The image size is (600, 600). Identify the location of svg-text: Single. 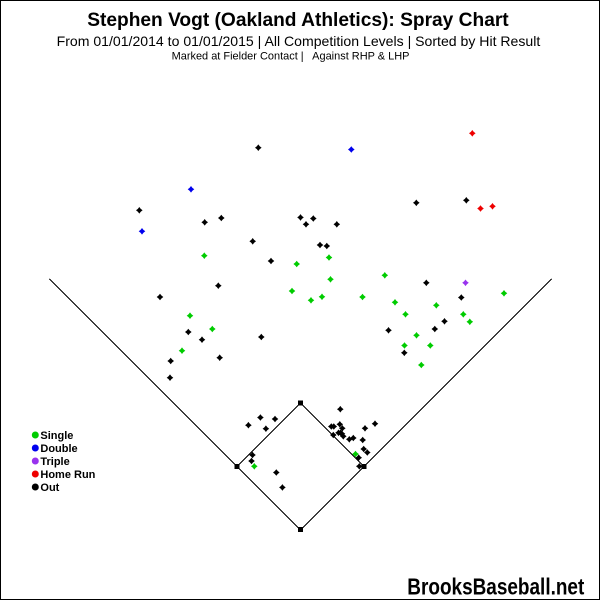
(56, 436).